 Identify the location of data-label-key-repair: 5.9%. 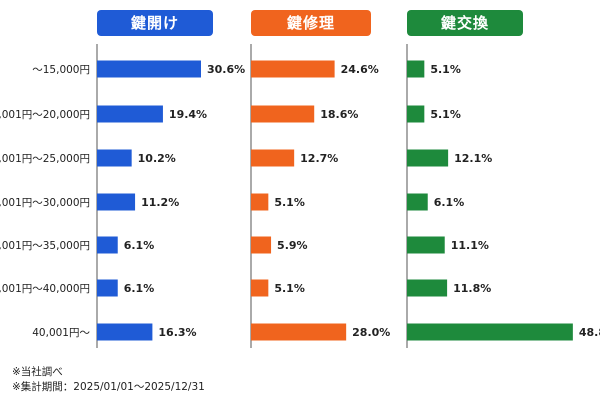
(292, 245).